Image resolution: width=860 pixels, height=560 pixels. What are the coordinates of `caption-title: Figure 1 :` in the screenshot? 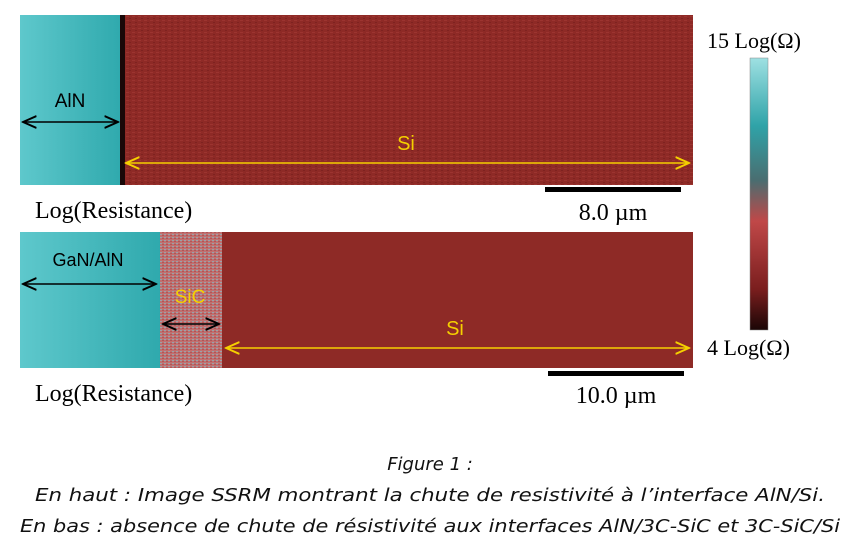 It's located at (430, 464).